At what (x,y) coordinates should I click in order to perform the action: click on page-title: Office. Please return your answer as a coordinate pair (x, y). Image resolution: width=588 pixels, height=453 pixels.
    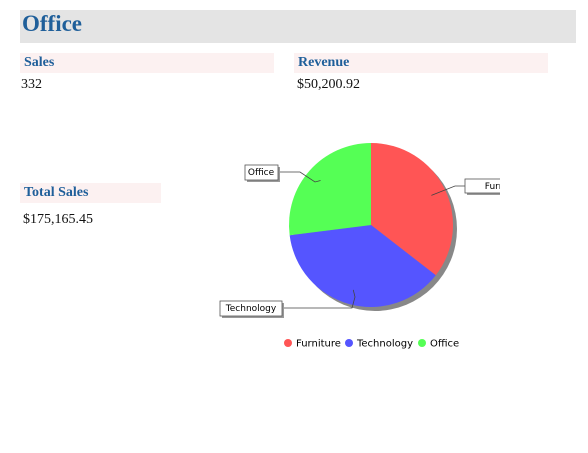
    Looking at the image, I should click on (52, 23).